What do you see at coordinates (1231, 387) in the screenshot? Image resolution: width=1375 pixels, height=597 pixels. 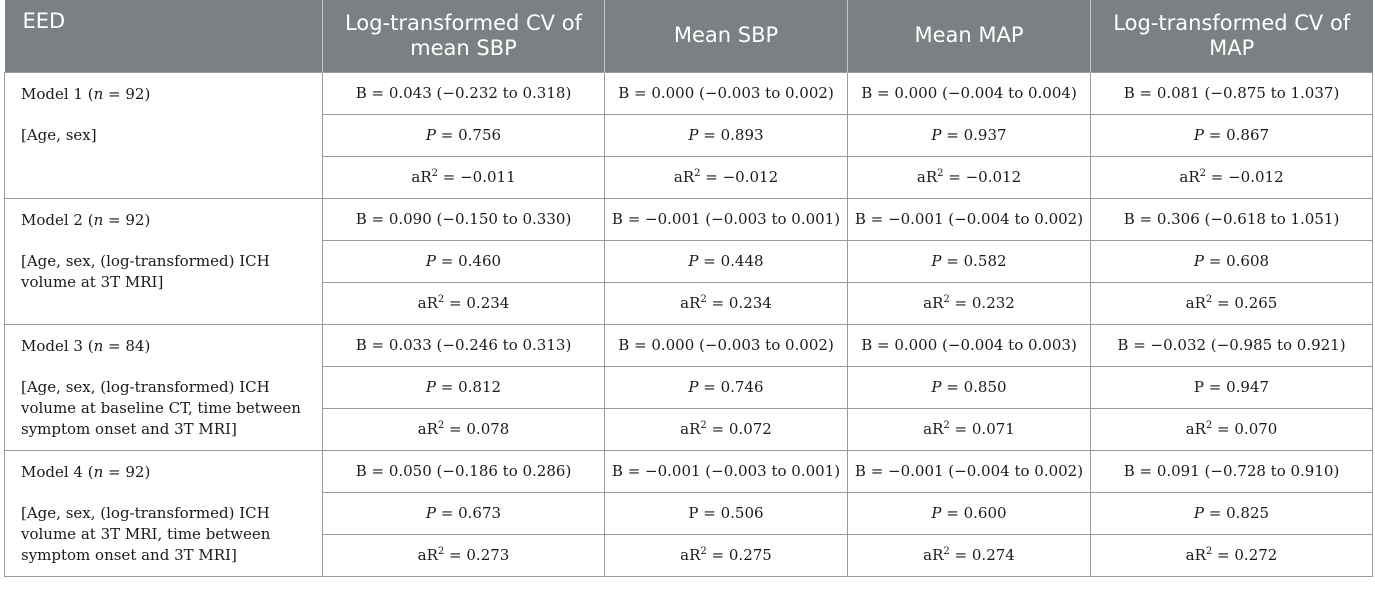 I see `p-cell: P = 0.947` at bounding box center [1231, 387].